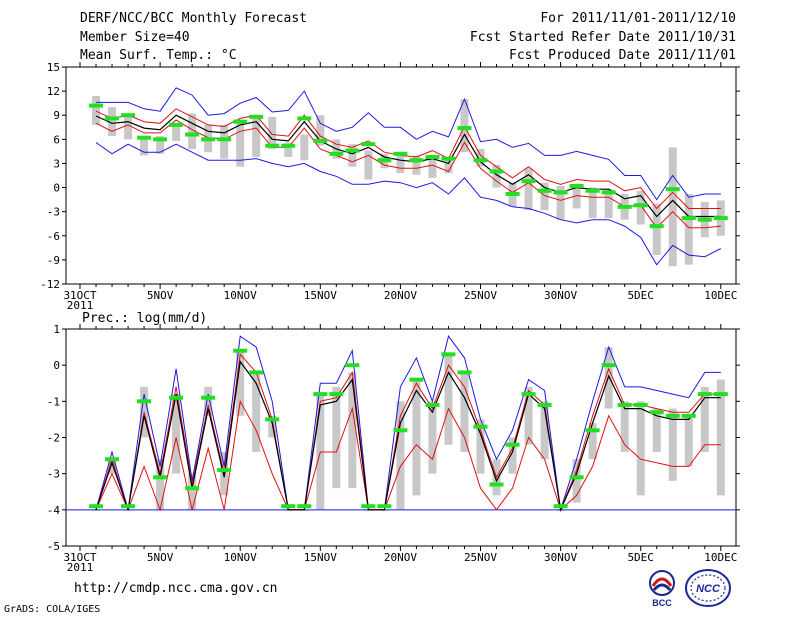 This screenshot has height=618, width=800. Describe the element at coordinates (408, 455) in the screenshot. I see `panel2-series-p10` at that location.